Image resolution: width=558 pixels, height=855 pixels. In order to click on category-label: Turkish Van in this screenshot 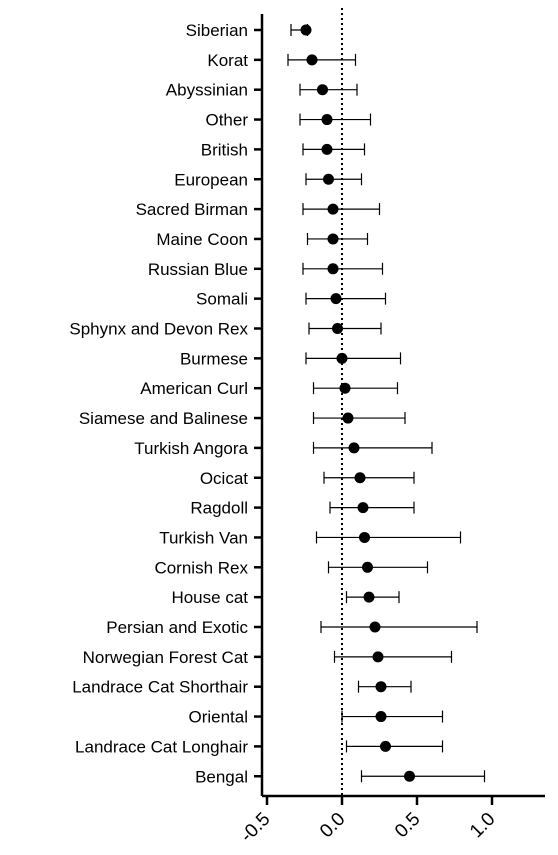, I will do `click(203, 537)`.